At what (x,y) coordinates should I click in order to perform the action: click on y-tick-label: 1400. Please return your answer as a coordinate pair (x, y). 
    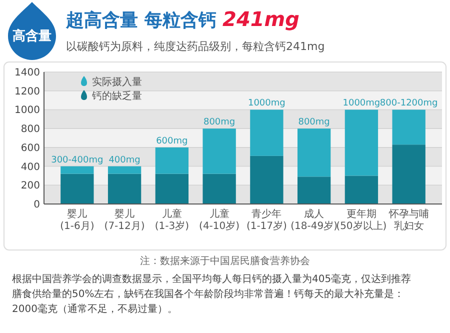
    Looking at the image, I should click on (27, 73).